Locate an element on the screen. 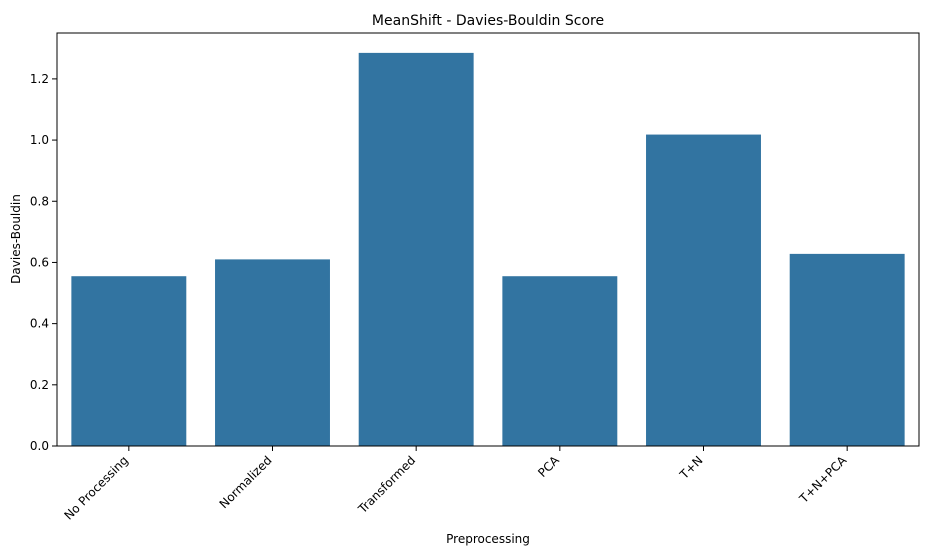  x-tick-label: T+N is located at coordinates (690, 467).